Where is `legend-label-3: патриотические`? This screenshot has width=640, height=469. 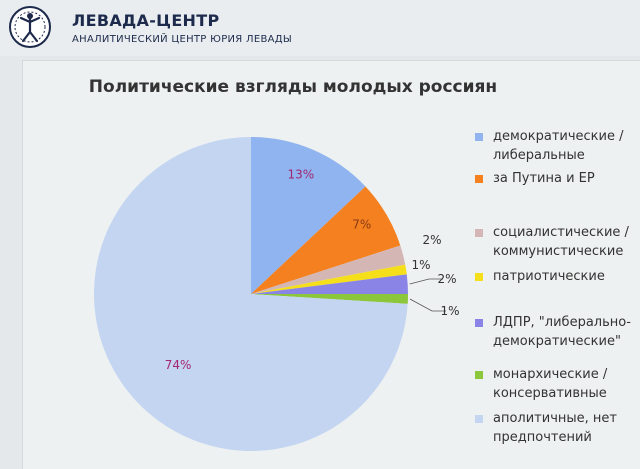 legend-label-3: патриотические is located at coordinates (549, 276).